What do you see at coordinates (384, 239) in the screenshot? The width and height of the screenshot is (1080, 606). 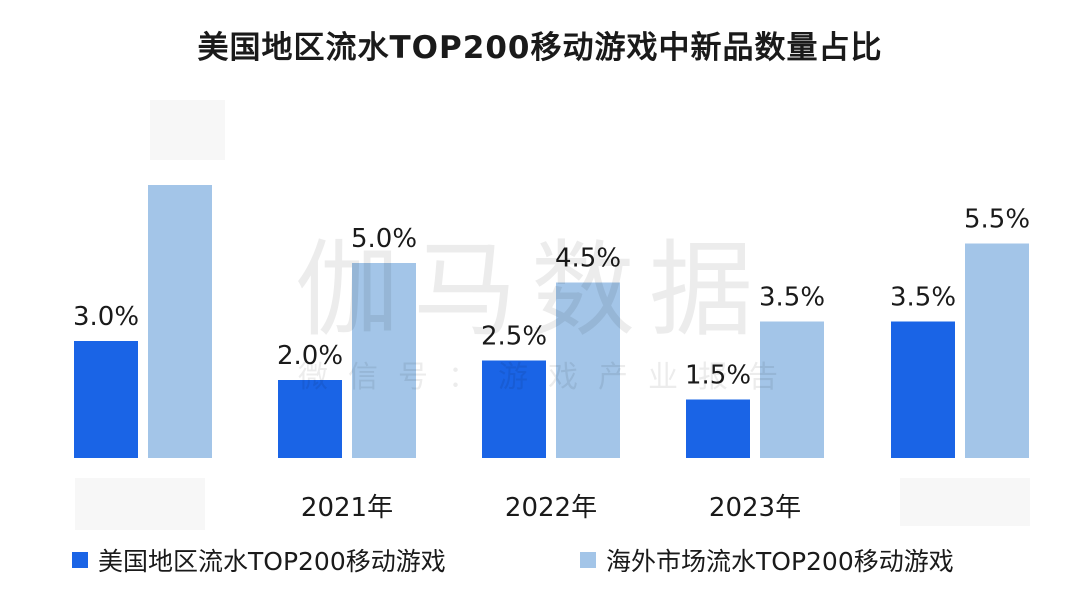 I see `data-label-s2-c2: 5.0%` at bounding box center [384, 239].